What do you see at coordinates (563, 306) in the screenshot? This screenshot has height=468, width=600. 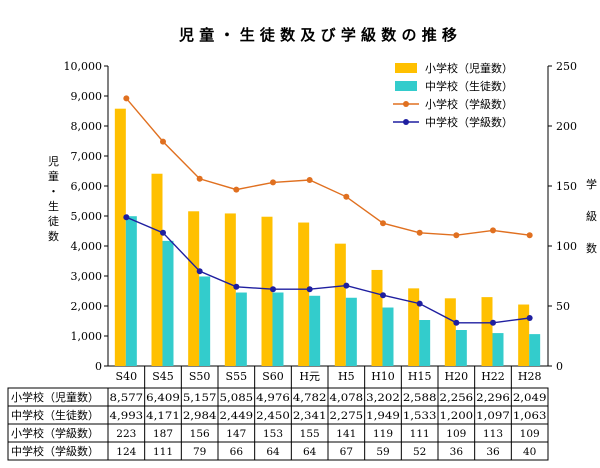 I see `right-axis-tick-label: 50` at bounding box center [563, 306].